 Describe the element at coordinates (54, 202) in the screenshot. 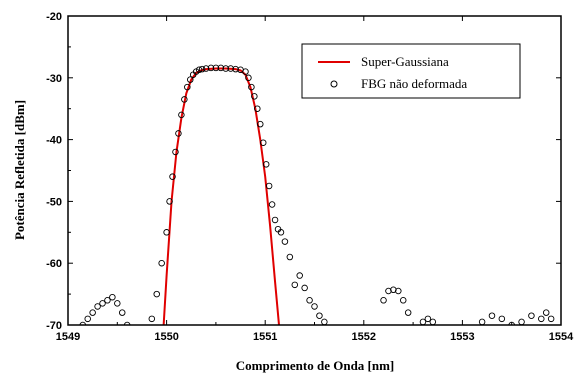

I see `y-tick-label: -50` at that location.